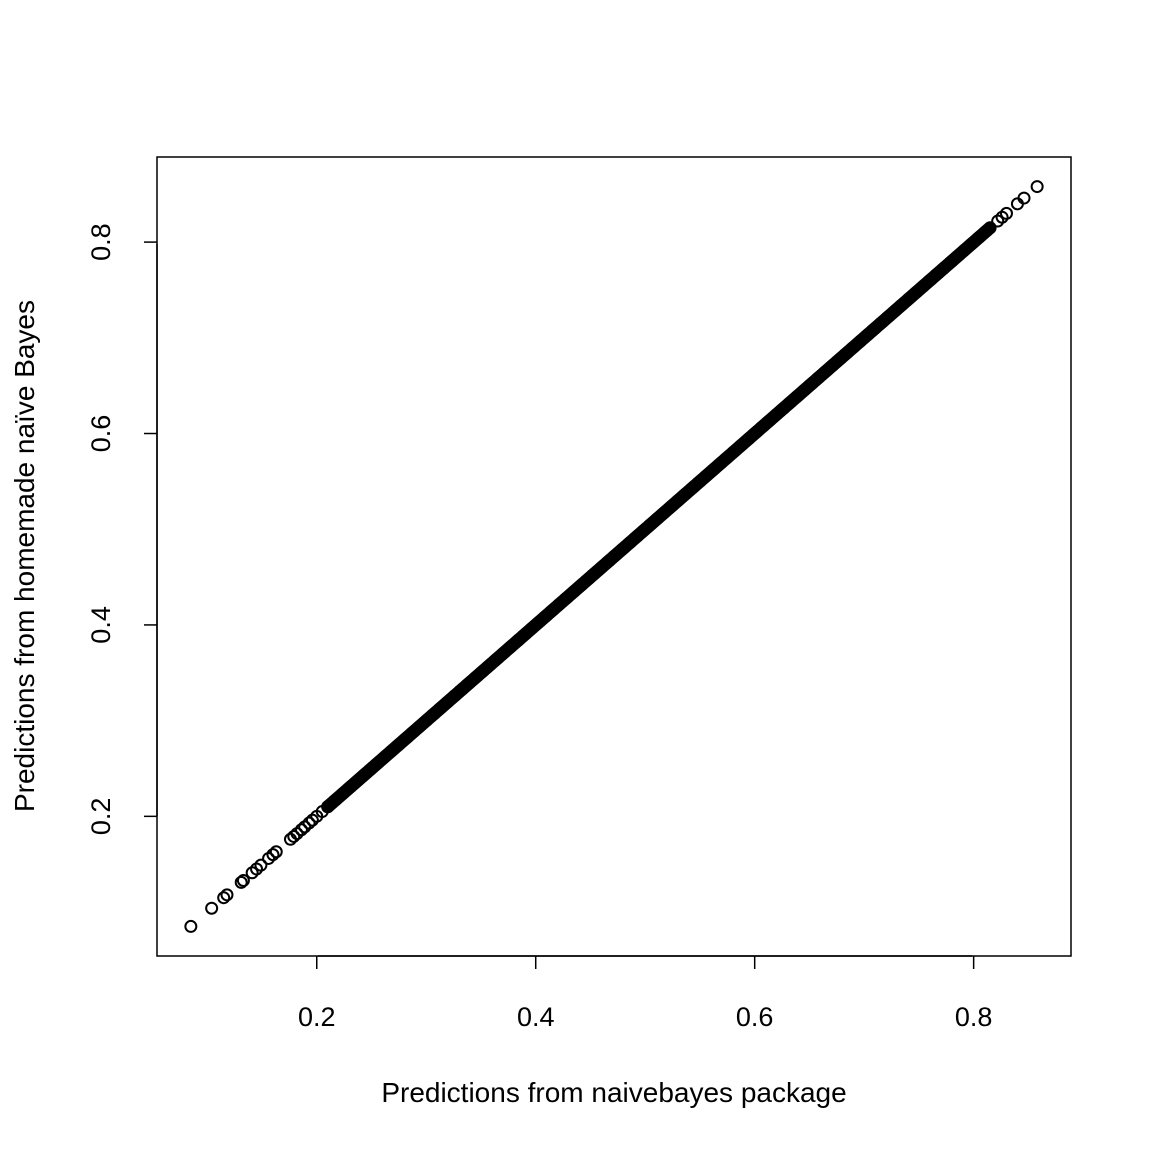 This screenshot has height=1152, width=1152. I want to click on y-axis-ticks: 0.2 0.4 0.6 0.8, so click(121, 529).